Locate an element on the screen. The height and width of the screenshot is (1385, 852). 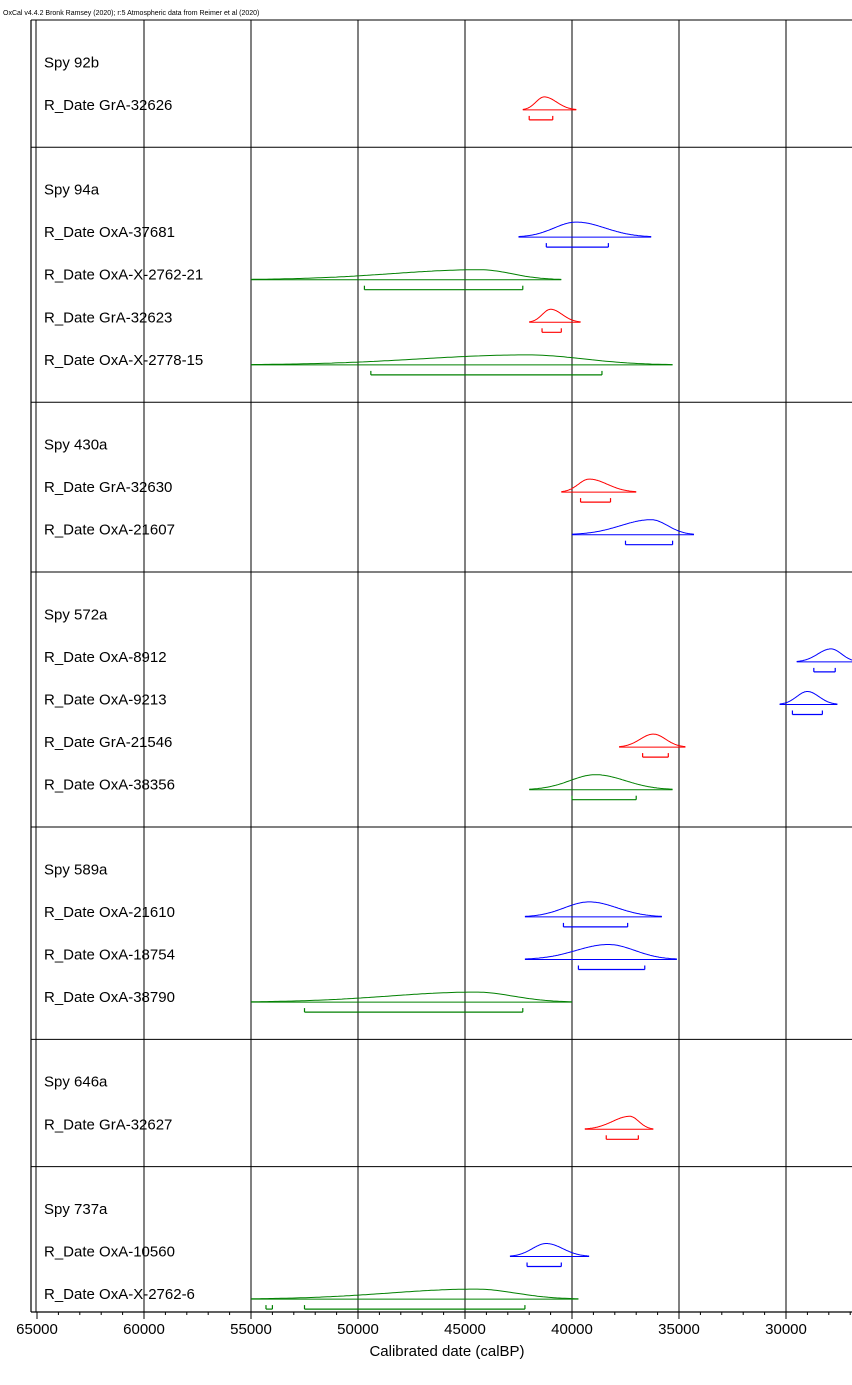
group-name: Spy 94a is located at coordinates (72, 190).